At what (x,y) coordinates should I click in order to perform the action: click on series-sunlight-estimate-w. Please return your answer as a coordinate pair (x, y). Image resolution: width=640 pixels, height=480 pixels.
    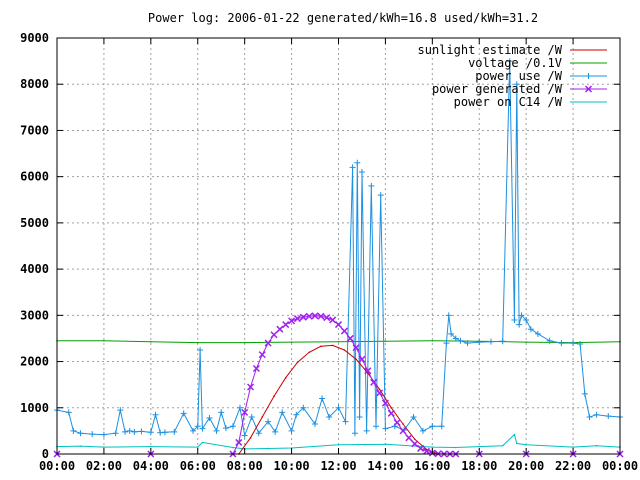
    Looking at the image, I should click on (338, 399).